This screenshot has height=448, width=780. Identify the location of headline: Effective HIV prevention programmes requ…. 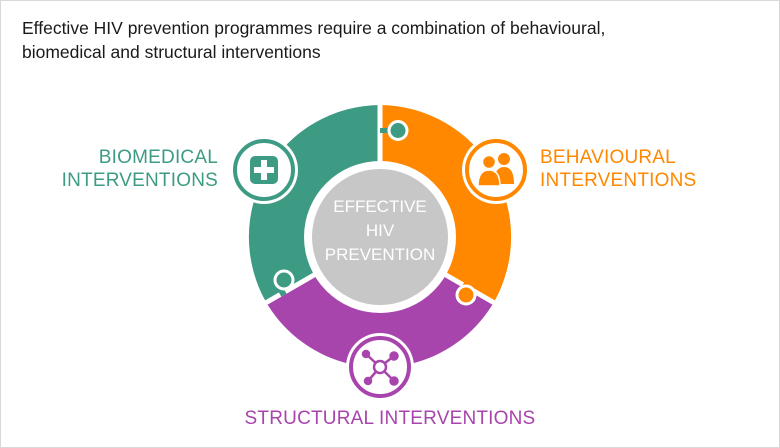
(392, 40).